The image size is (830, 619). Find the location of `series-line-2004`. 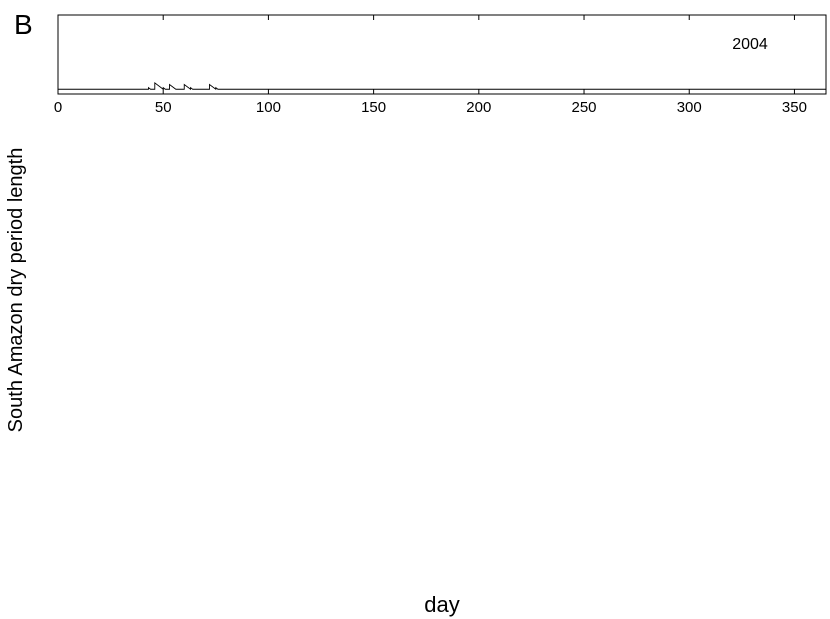

series-line-2004 is located at coordinates (442, 86).